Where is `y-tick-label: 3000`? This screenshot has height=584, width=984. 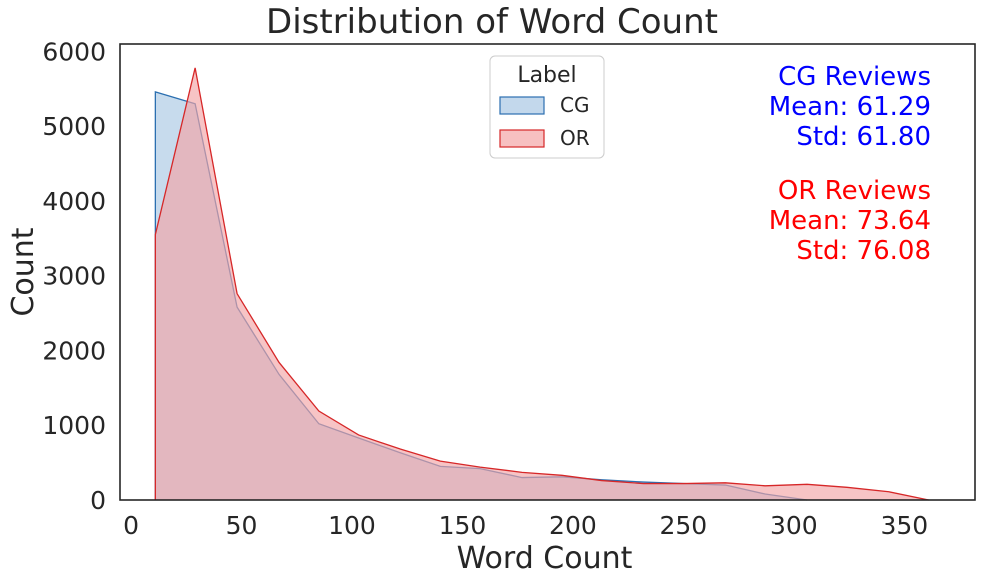 y-tick-label: 3000 is located at coordinates (74, 276).